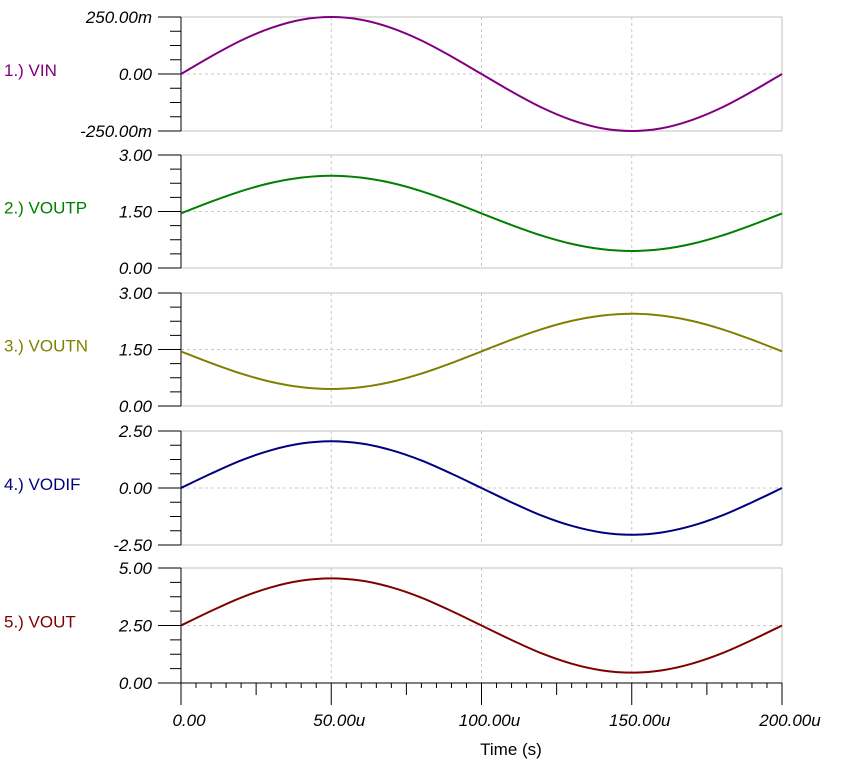  What do you see at coordinates (42, 484) in the screenshot?
I see `series-label: 4.) VODIF` at bounding box center [42, 484].